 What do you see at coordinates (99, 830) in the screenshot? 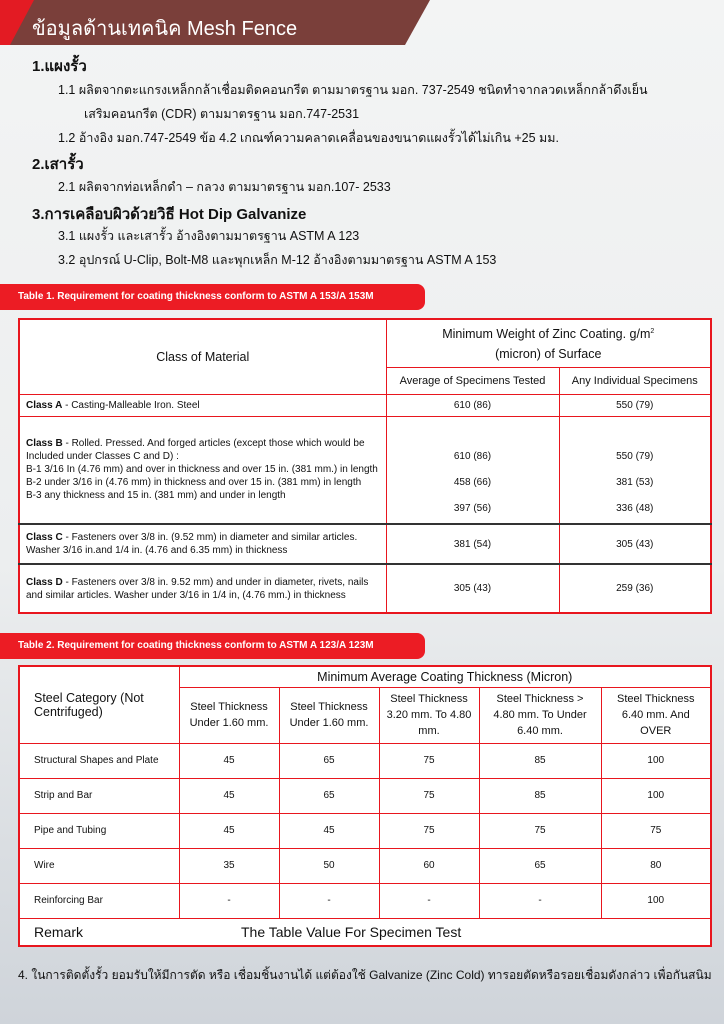
I see `row-name: Pipe and Tubing` at bounding box center [99, 830].